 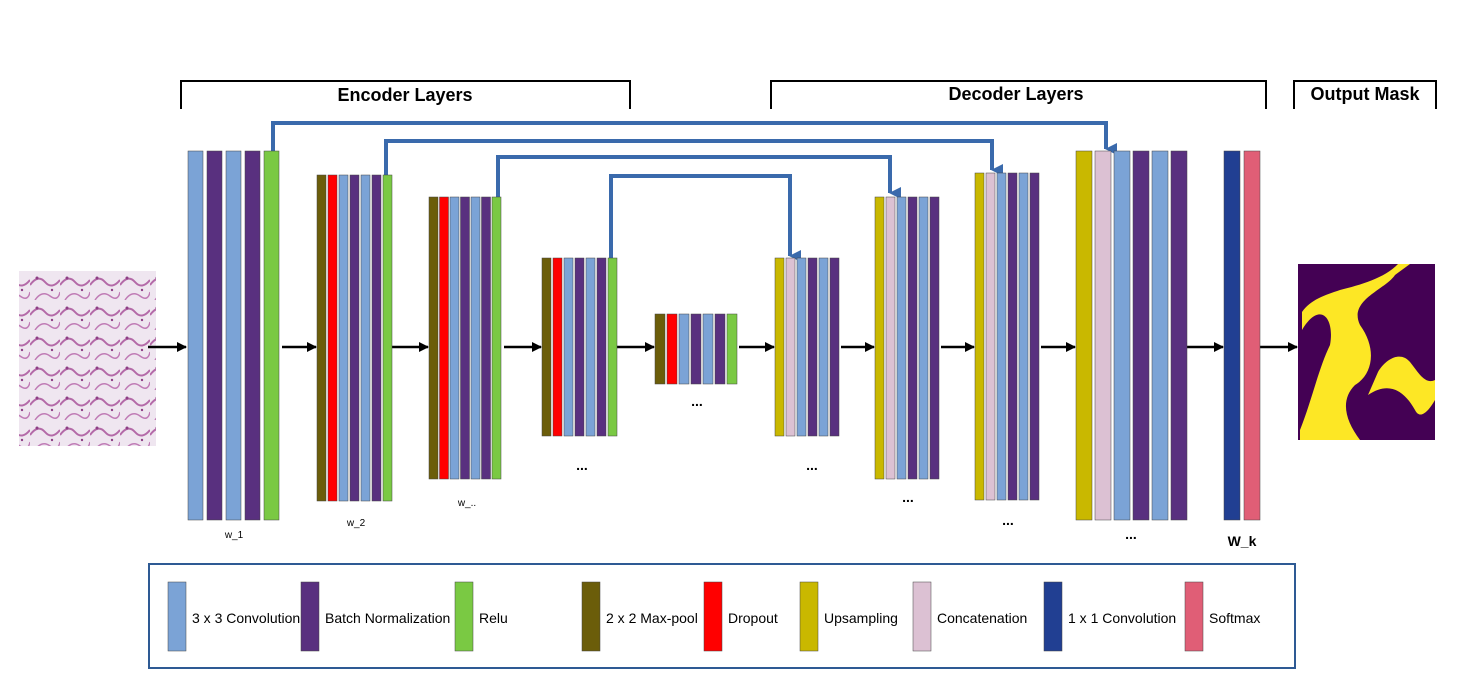 What do you see at coordinates (779, 347) in the screenshot?
I see `dec1-layer-upsampling` at bounding box center [779, 347].